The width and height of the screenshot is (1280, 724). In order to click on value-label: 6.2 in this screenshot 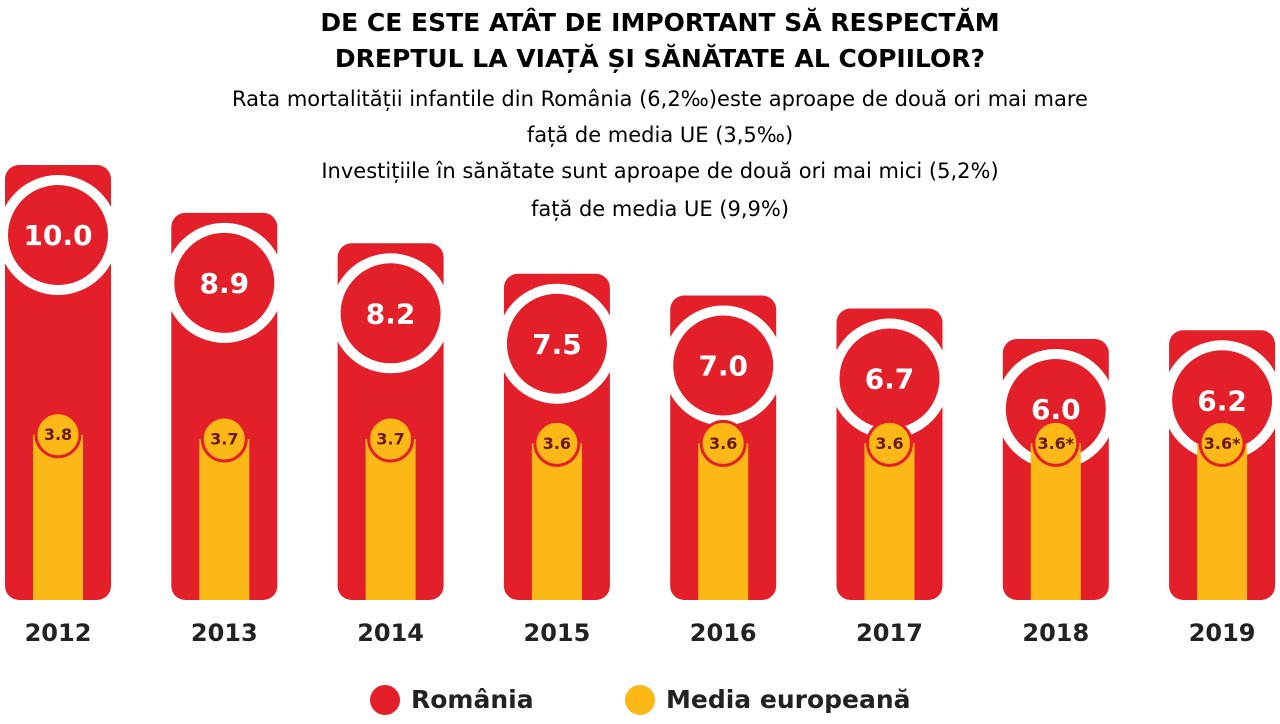, I will do `click(1222, 400)`.